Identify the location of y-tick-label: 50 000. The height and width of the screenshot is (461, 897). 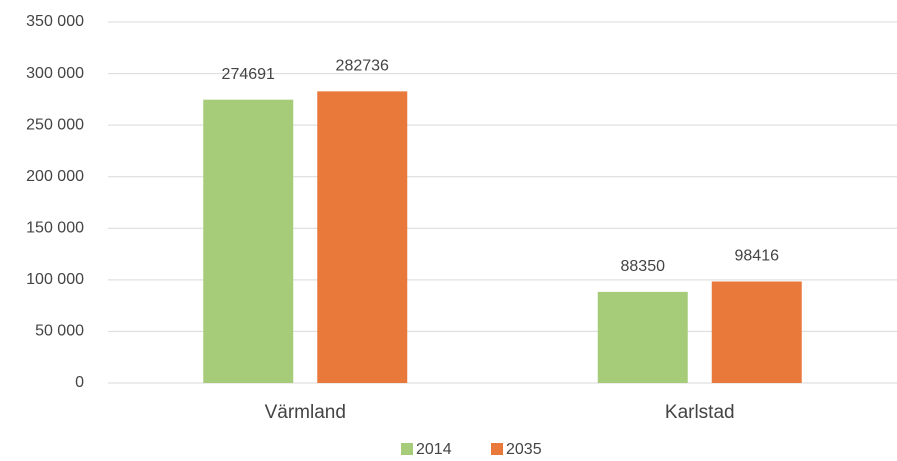
(59, 331).